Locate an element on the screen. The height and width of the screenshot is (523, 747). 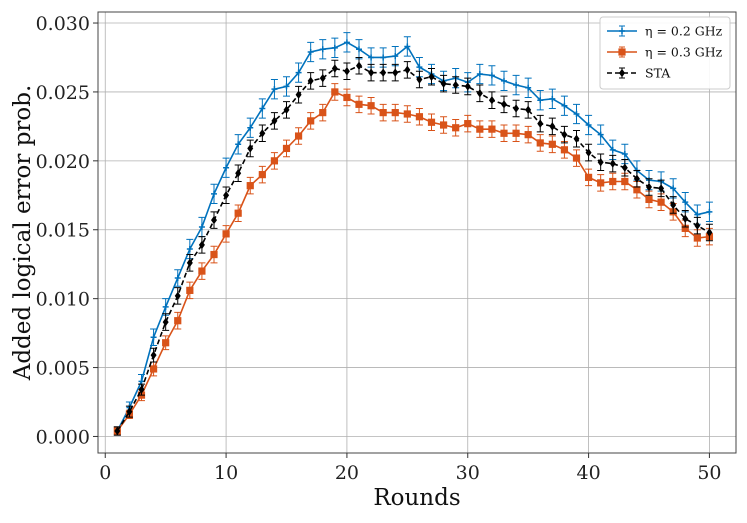
legend: η = 0.2 GHz η = 0.3 GHz STA is located at coordinates (665, 53).